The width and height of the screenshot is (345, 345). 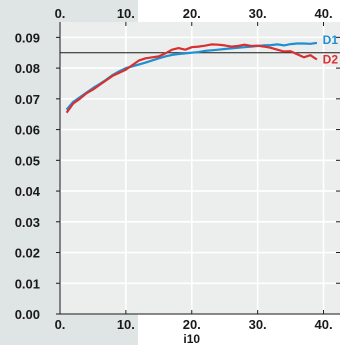 What do you see at coordinates (27, 68) in the screenshot?
I see `y-tick-label: 0.08` at bounding box center [27, 68].